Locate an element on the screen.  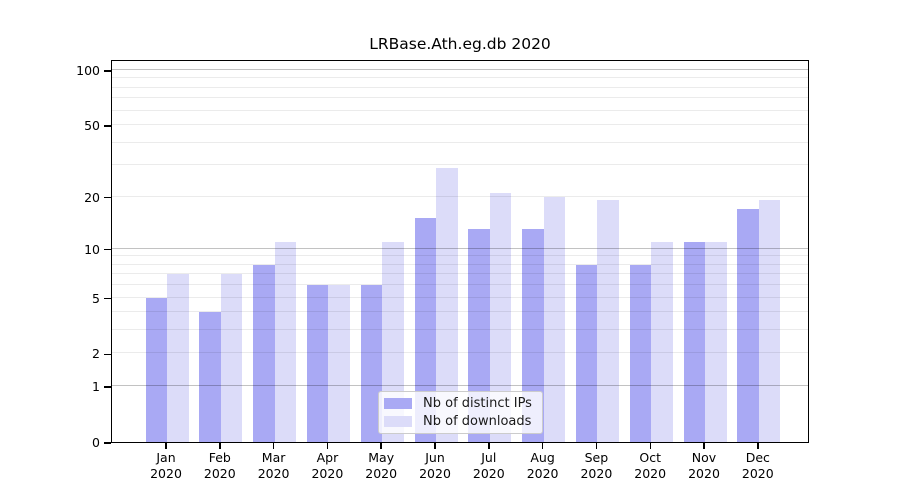
bar-distinct-ips-jun-2020 is located at coordinates (425, 330).